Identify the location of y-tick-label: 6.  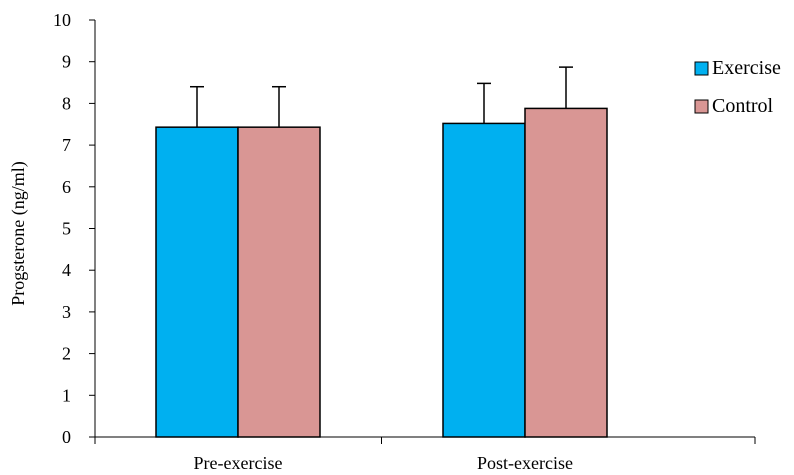
(66, 187).